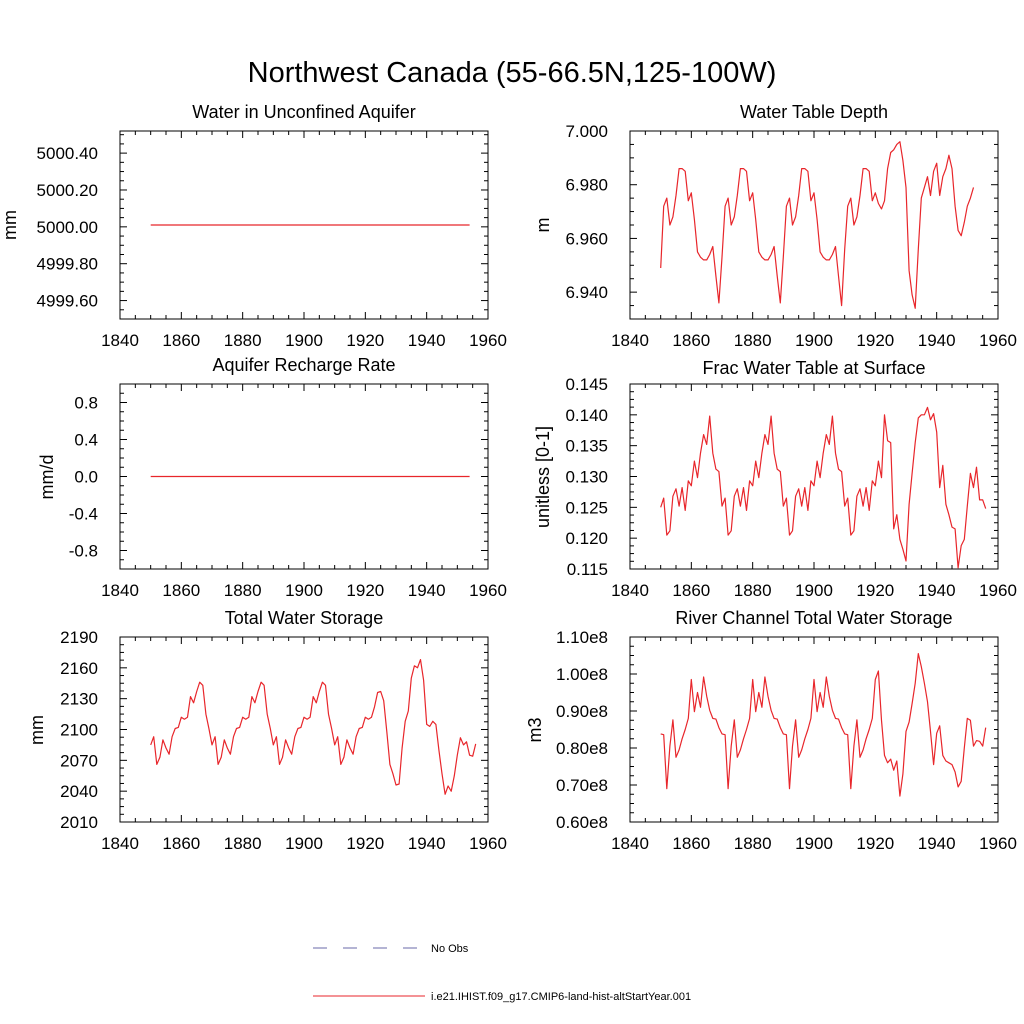  What do you see at coordinates (304, 618) in the screenshot?
I see `panel-title: Total Water Storage` at bounding box center [304, 618].